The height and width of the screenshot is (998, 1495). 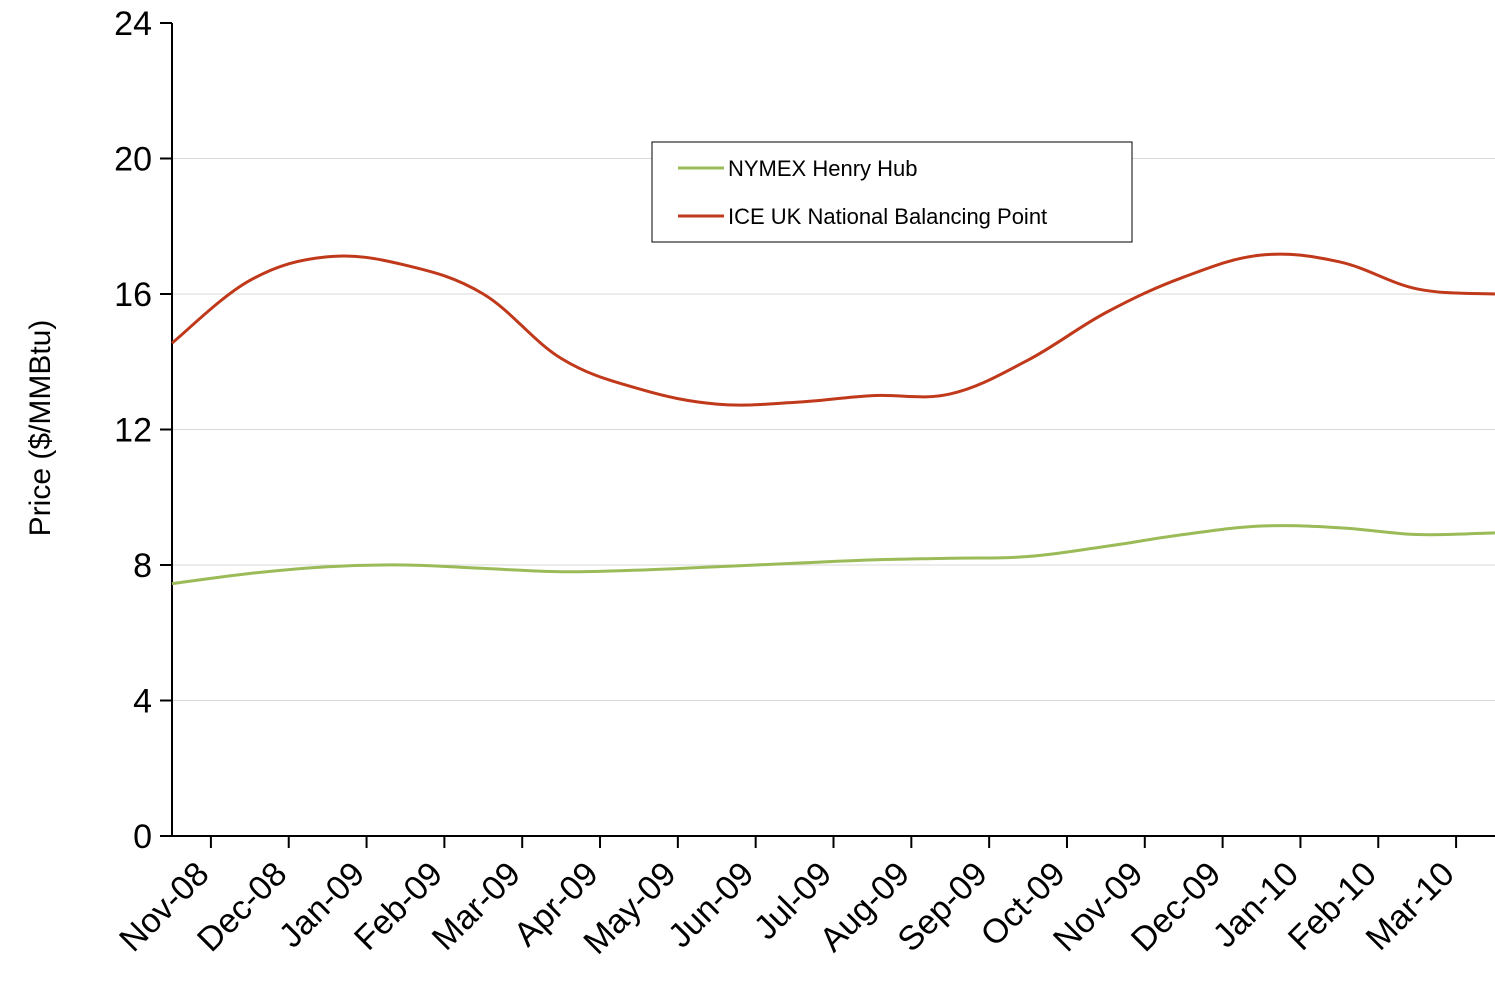 I want to click on x-tick-label: Feb-09, so click(x=398, y=906).